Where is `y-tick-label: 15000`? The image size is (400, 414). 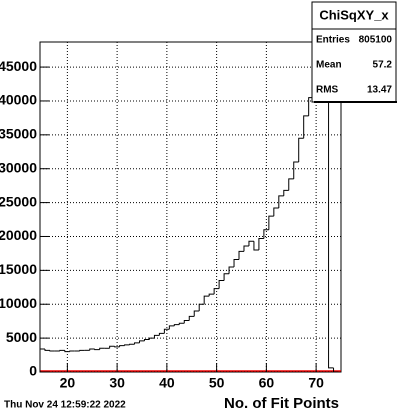
y-tick-label: 15000 is located at coordinates (18, 269).